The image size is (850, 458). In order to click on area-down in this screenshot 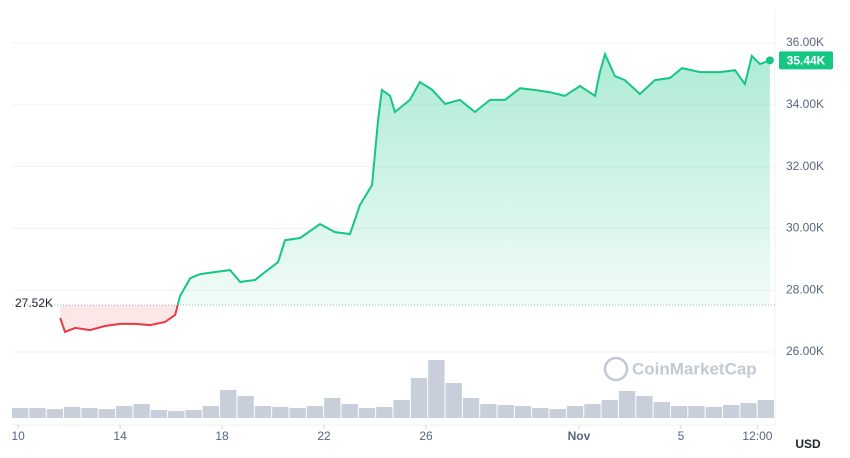, I will do `click(415, 318)`.